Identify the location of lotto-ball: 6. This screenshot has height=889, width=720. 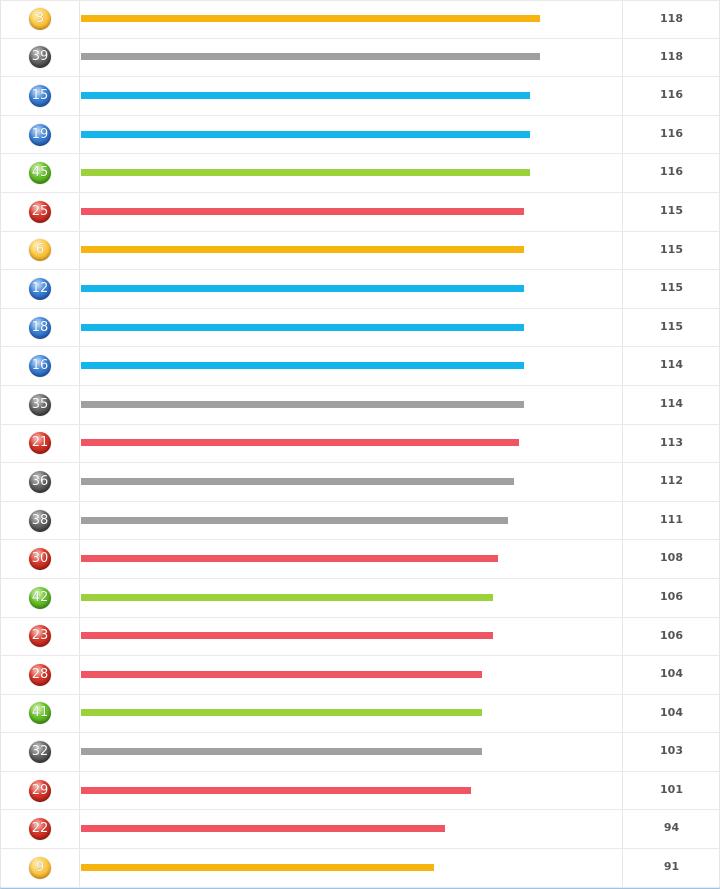
(40, 250).